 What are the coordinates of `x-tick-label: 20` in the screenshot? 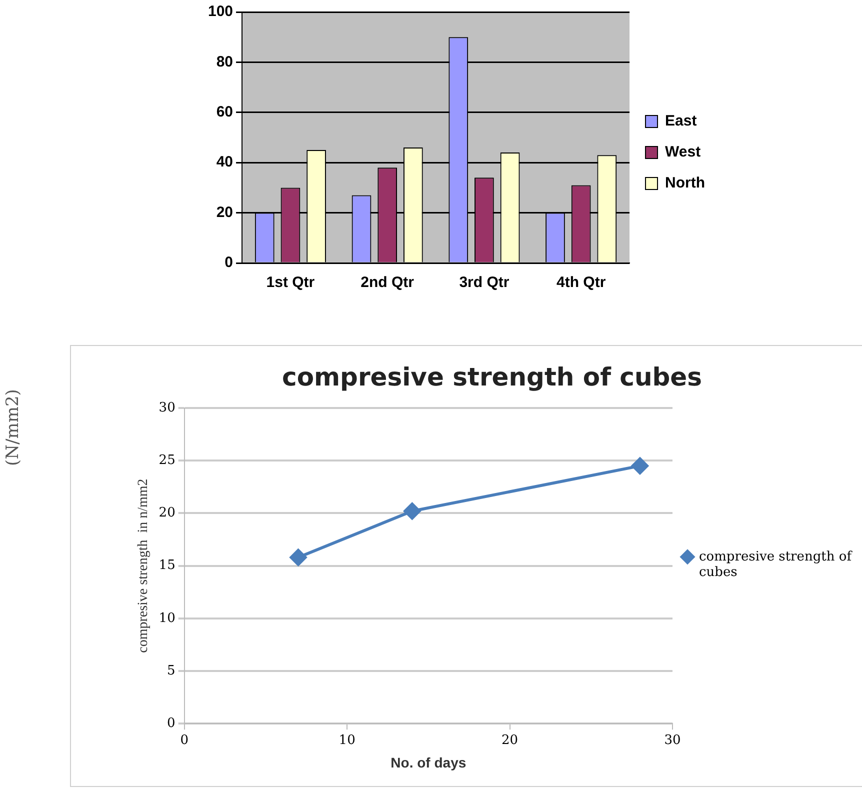 It's located at (510, 740).